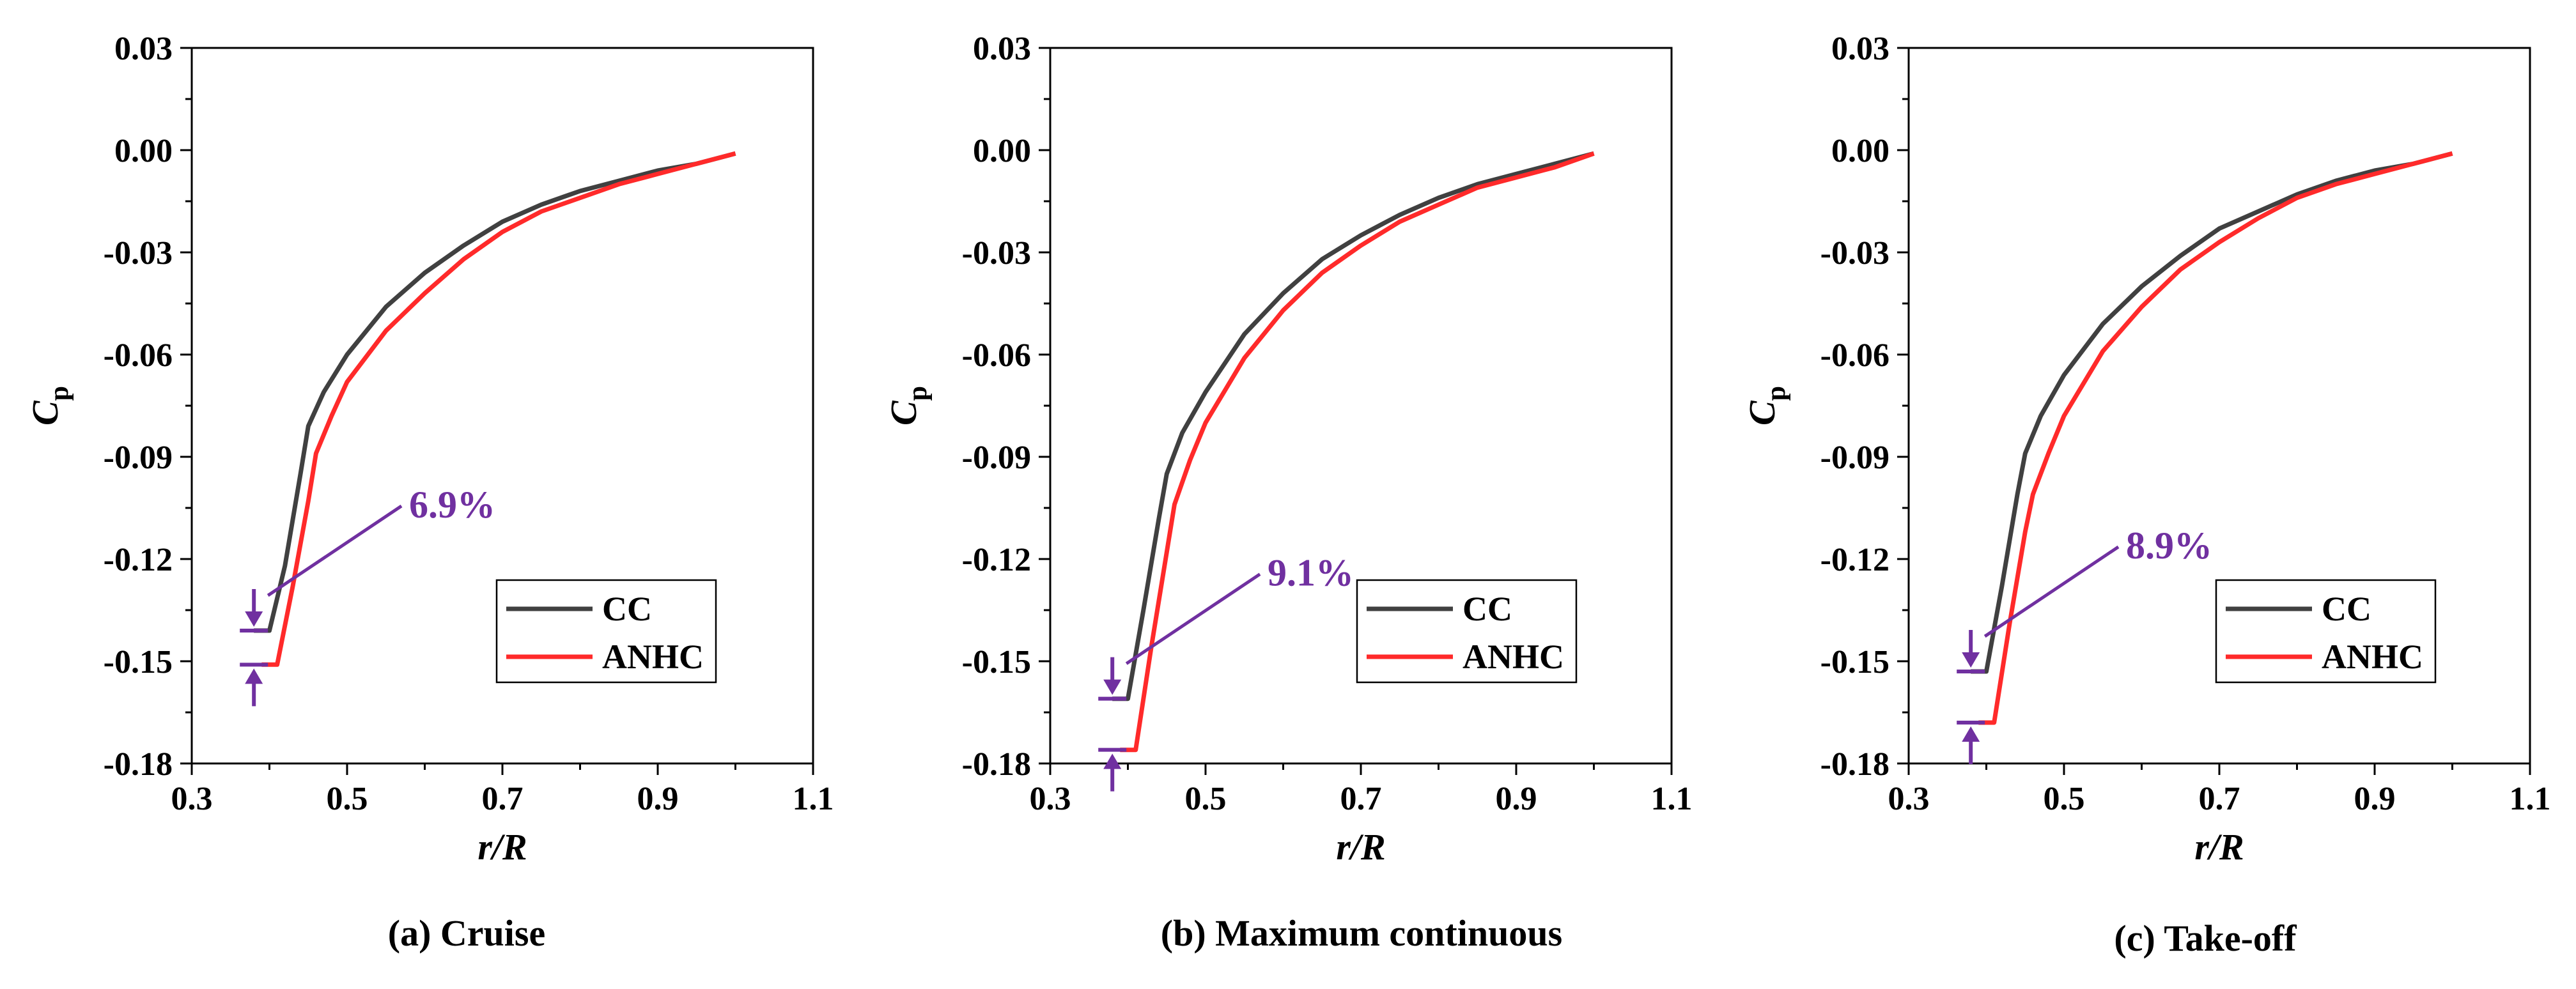  What do you see at coordinates (2205, 938) in the screenshot?
I see `panel-caption: (c) Take-off` at bounding box center [2205, 938].